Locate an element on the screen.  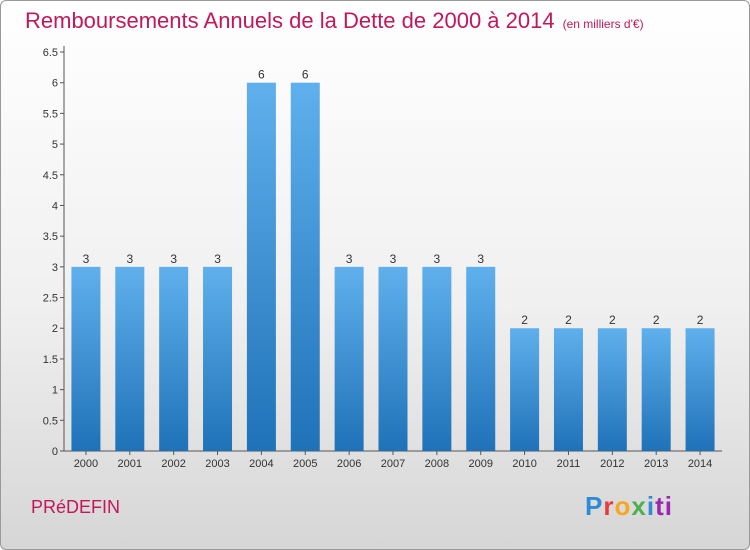
proxiti-logo: Proxiti is located at coordinates (629, 506).